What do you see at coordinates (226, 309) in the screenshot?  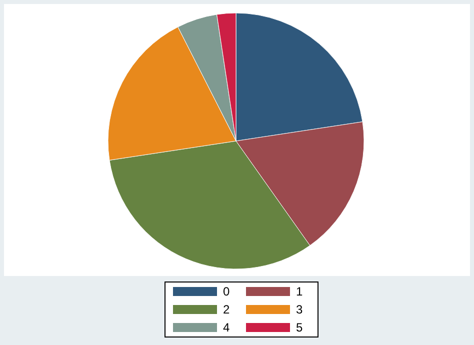 I see `legend-label: 2` at bounding box center [226, 309].